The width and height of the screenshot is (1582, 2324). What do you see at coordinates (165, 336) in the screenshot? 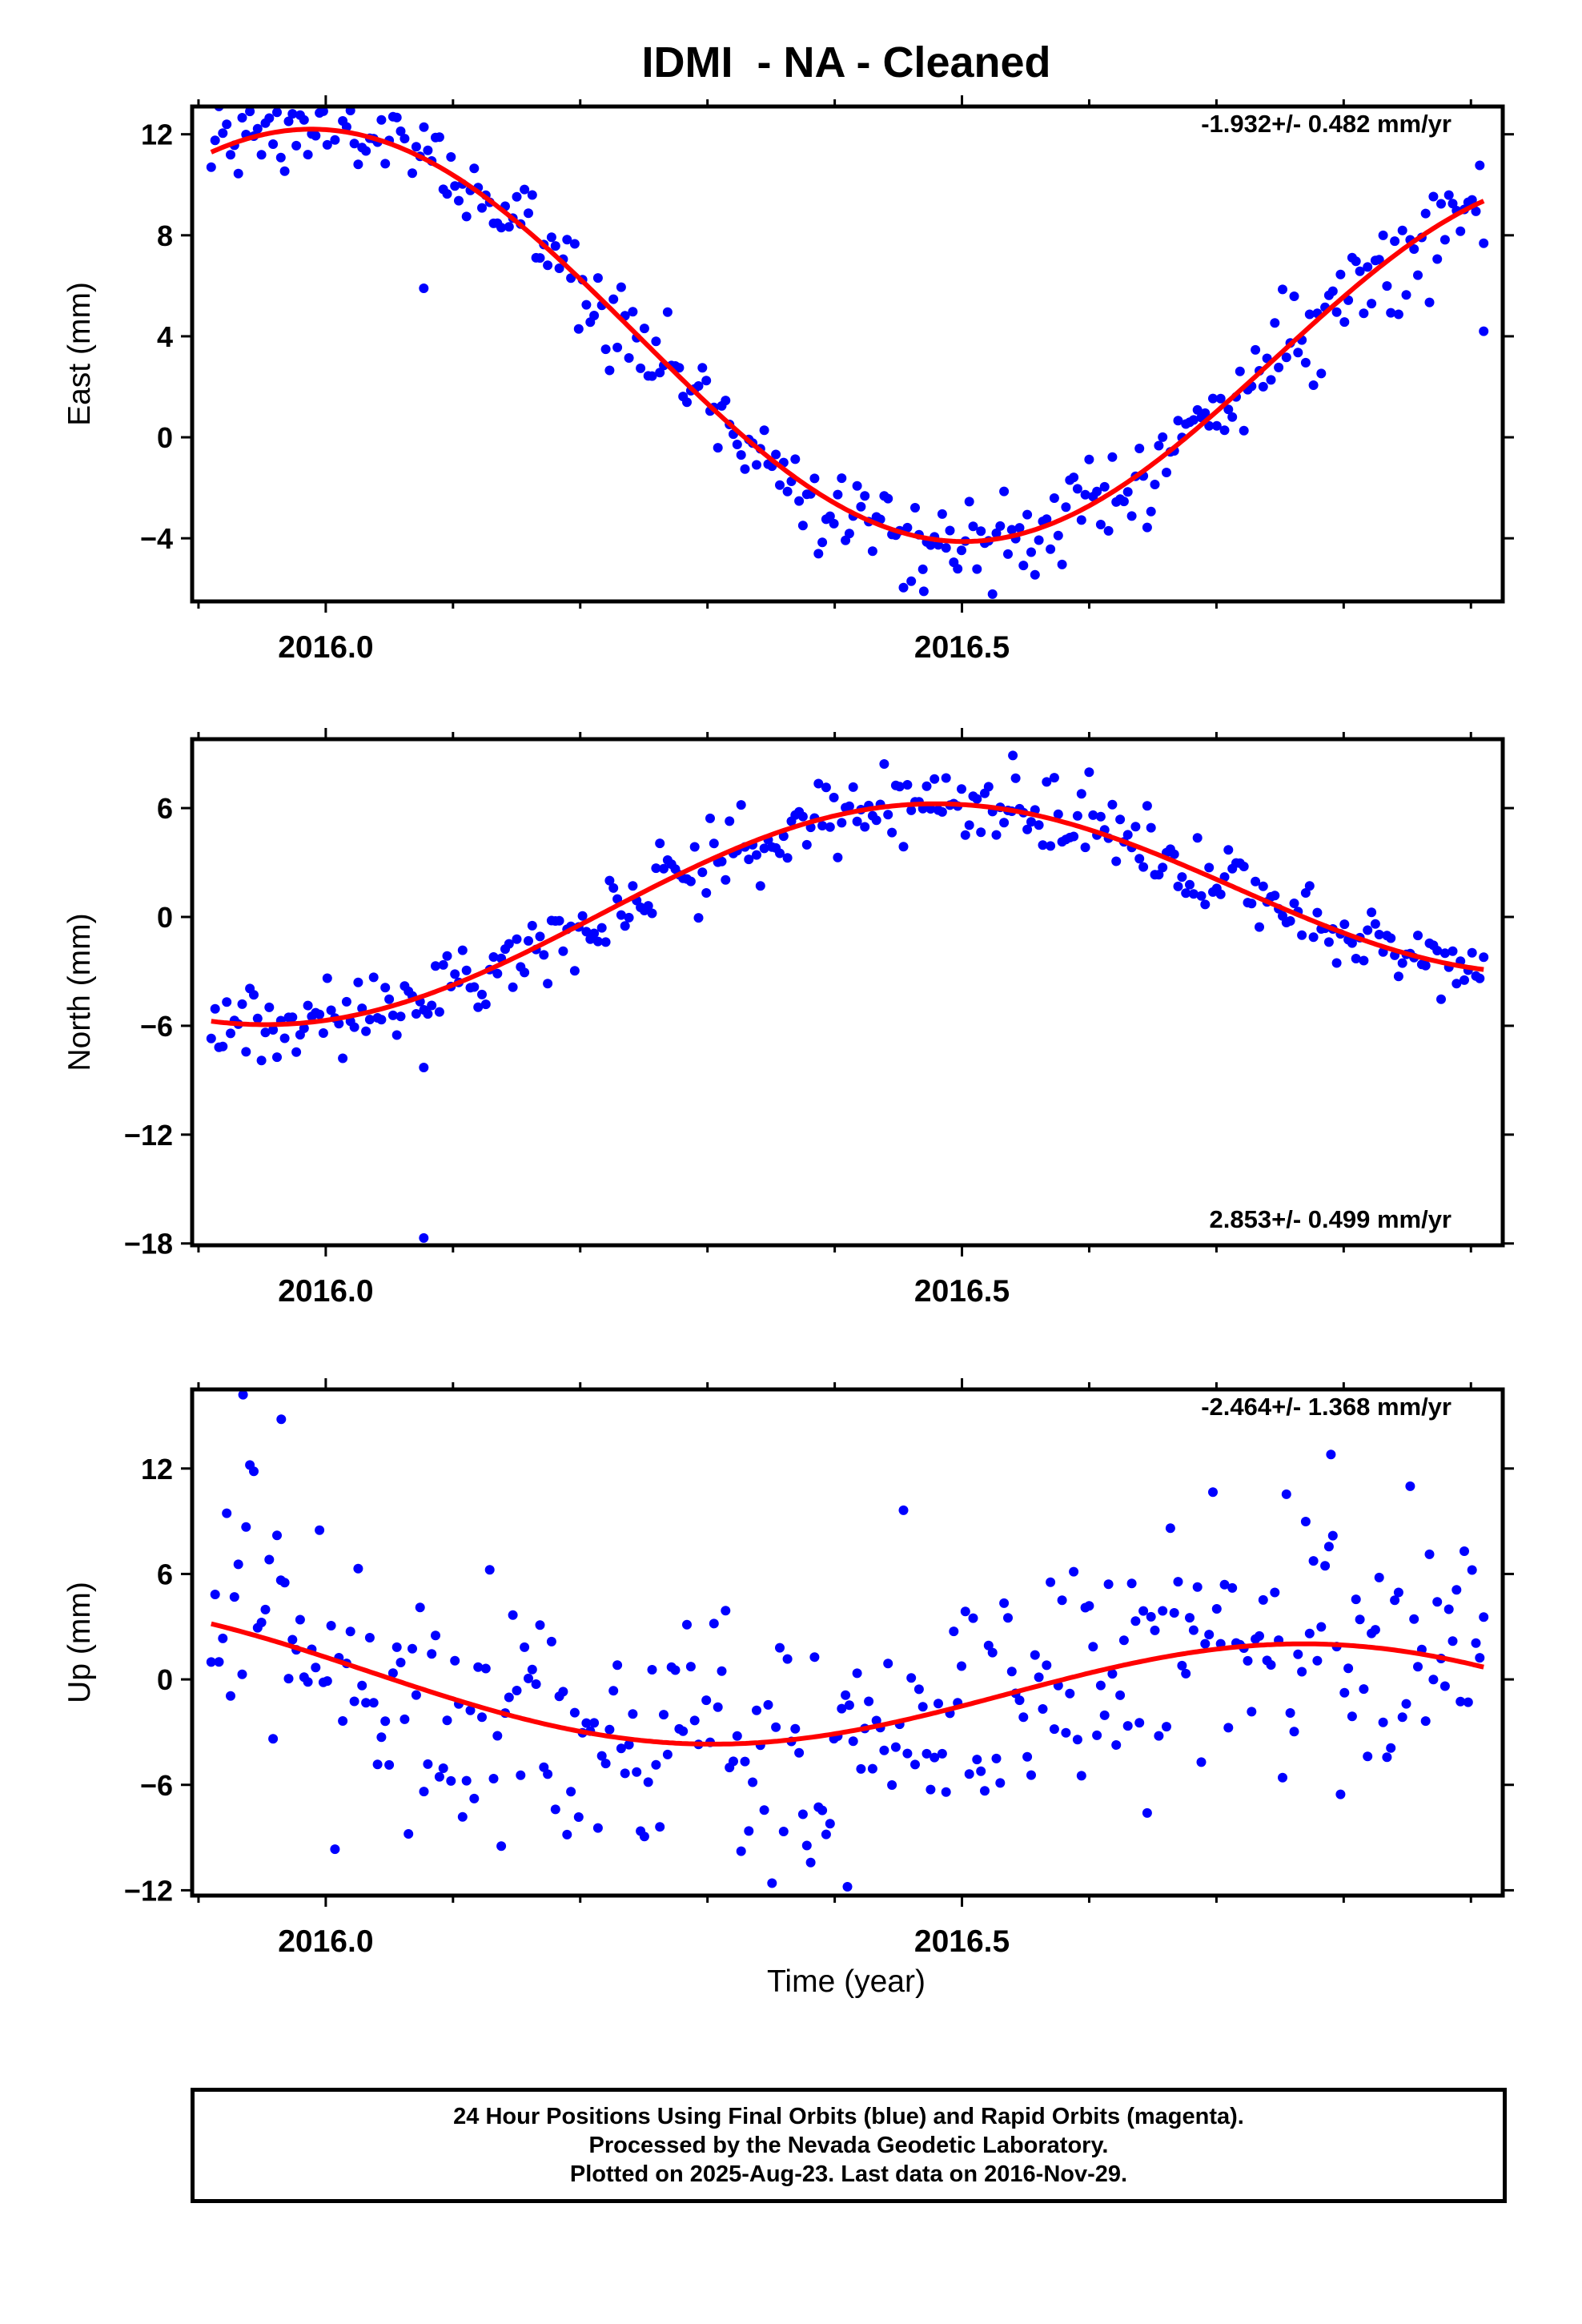
I see `y-tick-label: 4` at bounding box center [165, 336].